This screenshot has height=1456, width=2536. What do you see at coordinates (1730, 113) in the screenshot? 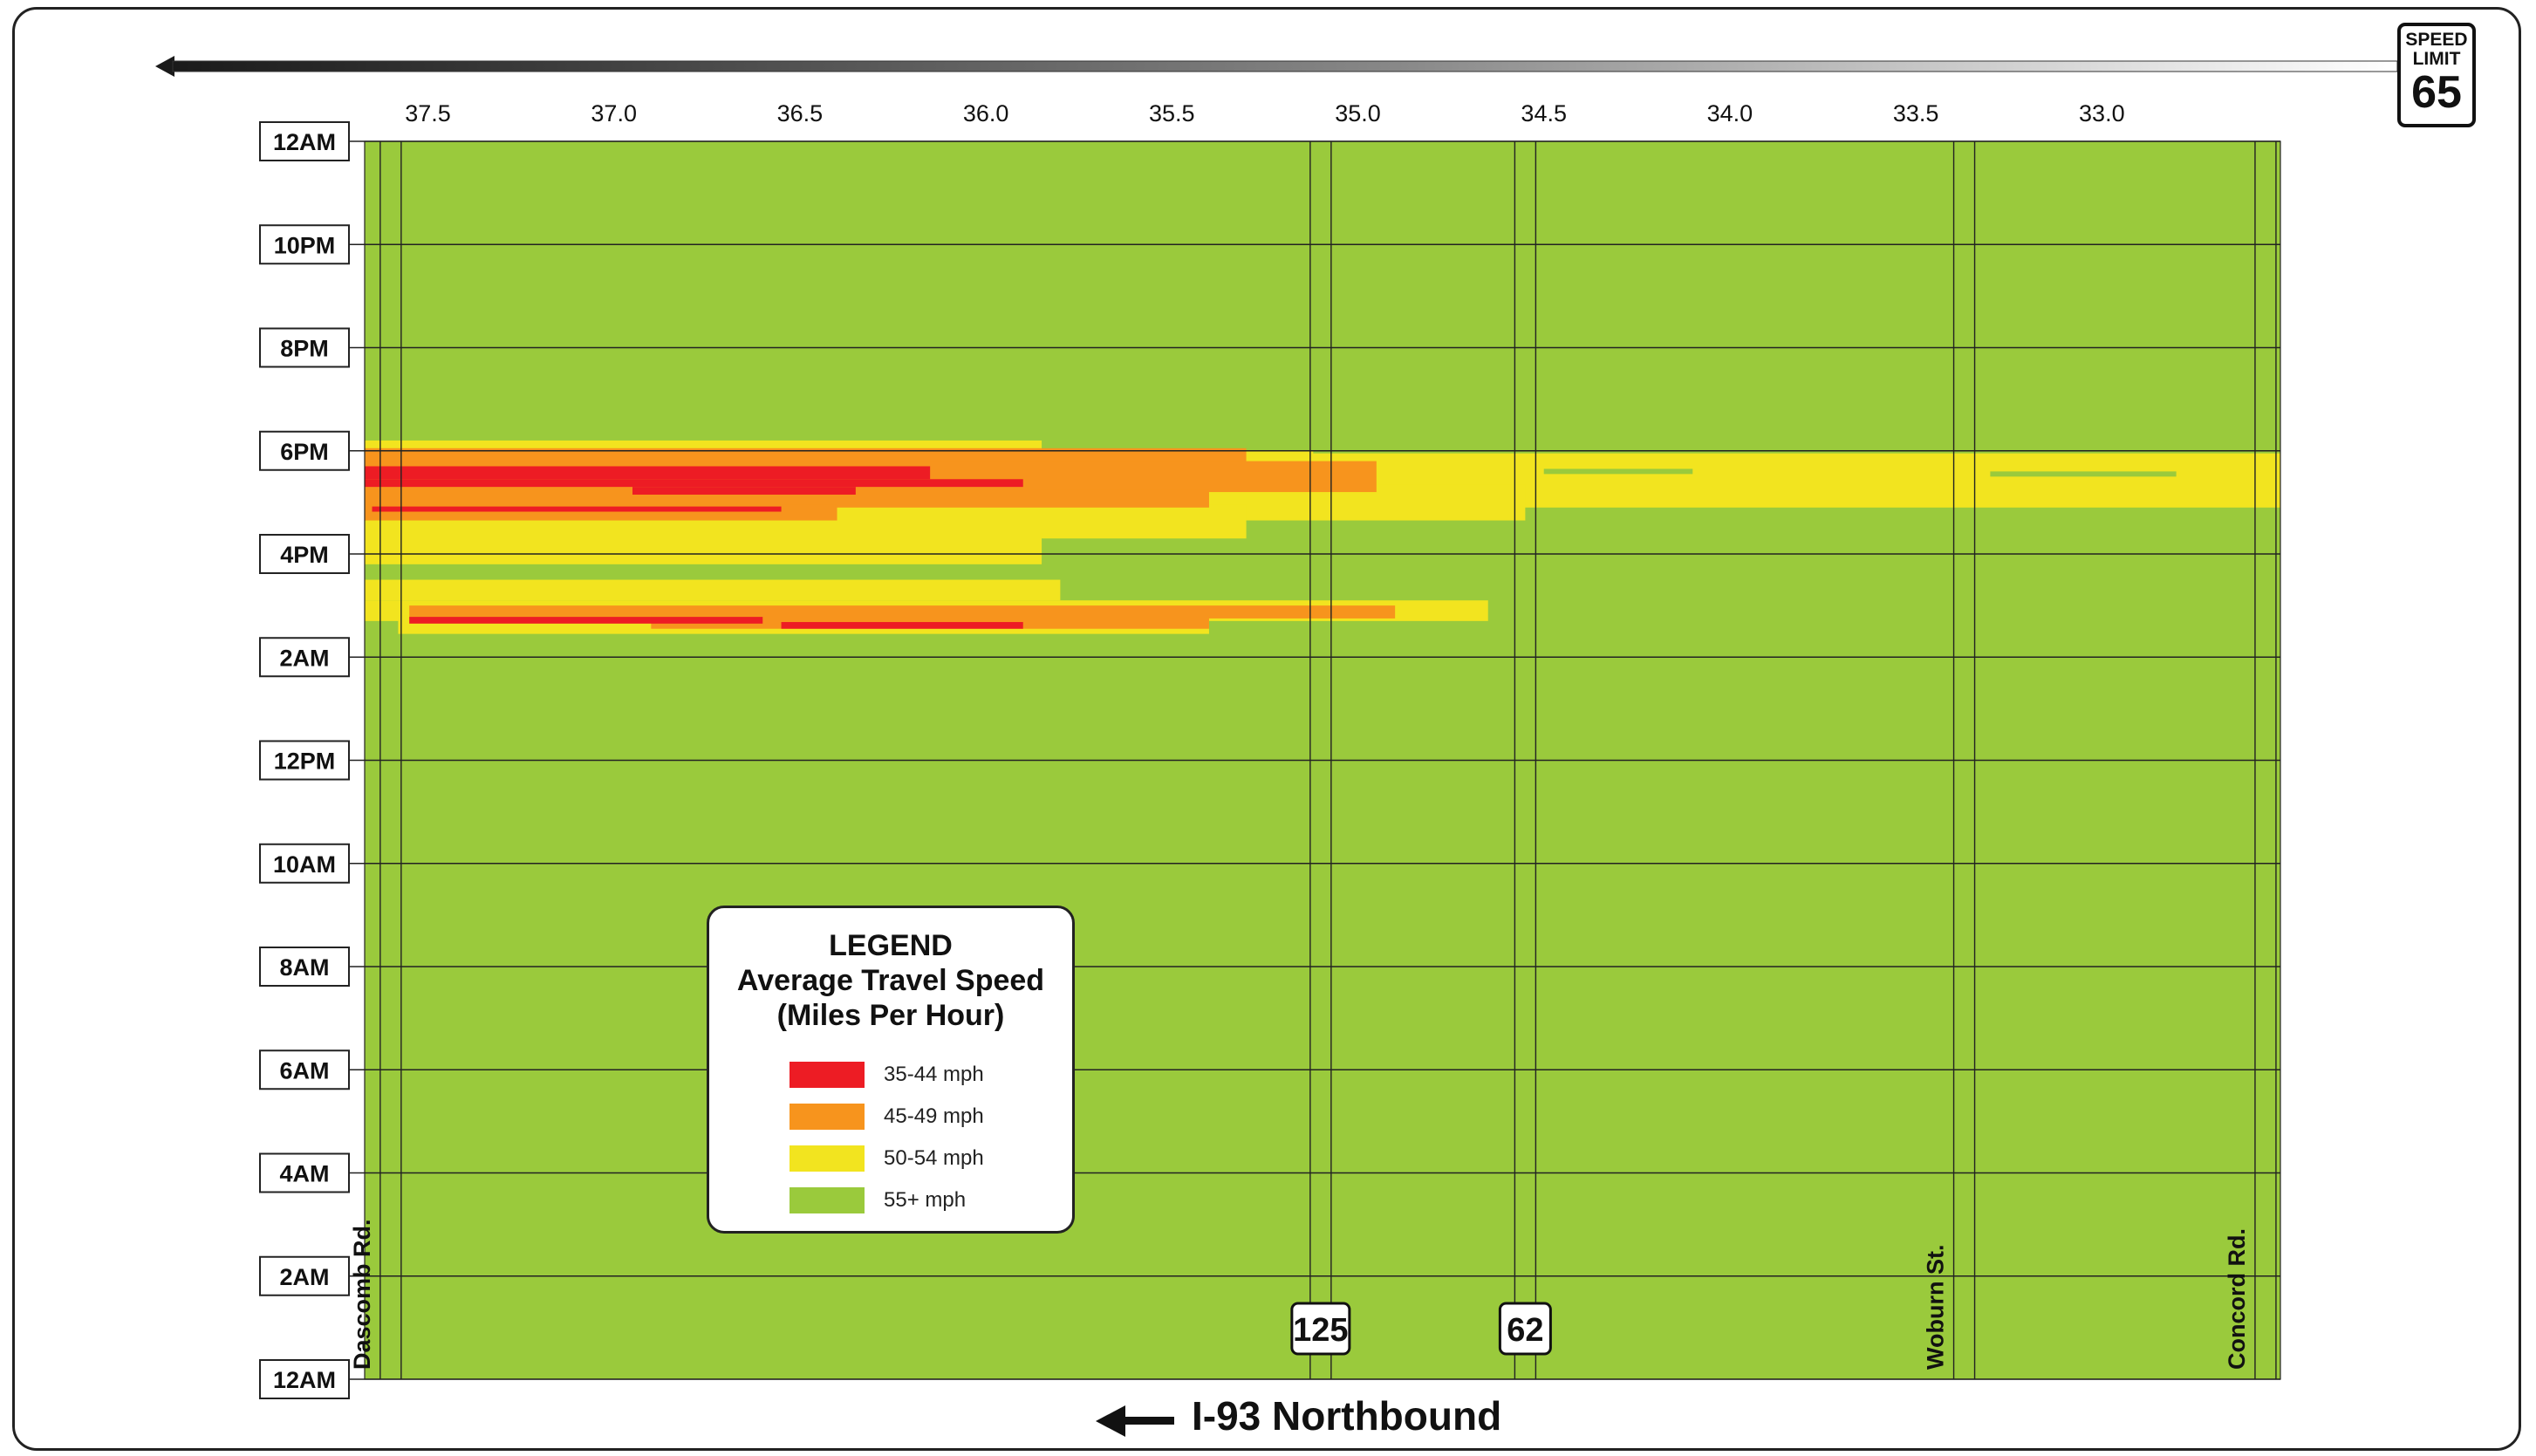
I see `x-tick-label: 34.0` at bounding box center [1730, 113].